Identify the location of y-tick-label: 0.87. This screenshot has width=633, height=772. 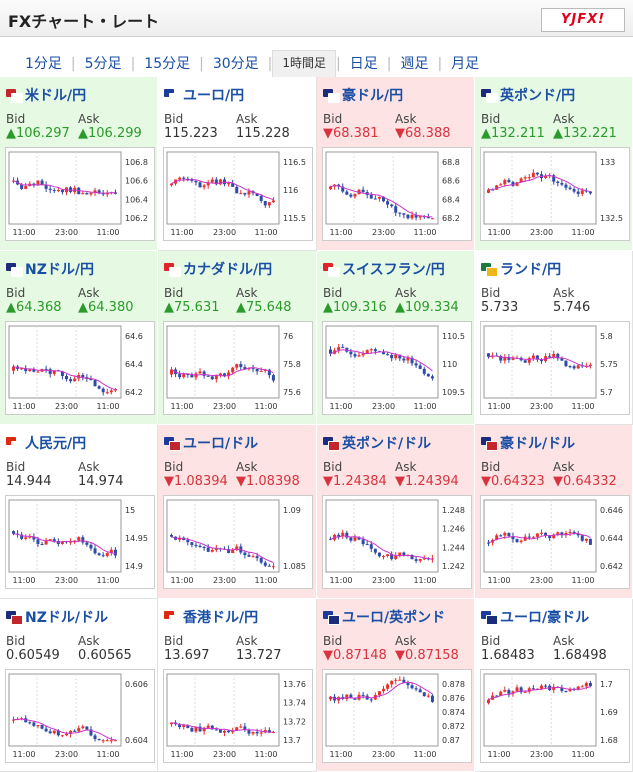
(451, 740).